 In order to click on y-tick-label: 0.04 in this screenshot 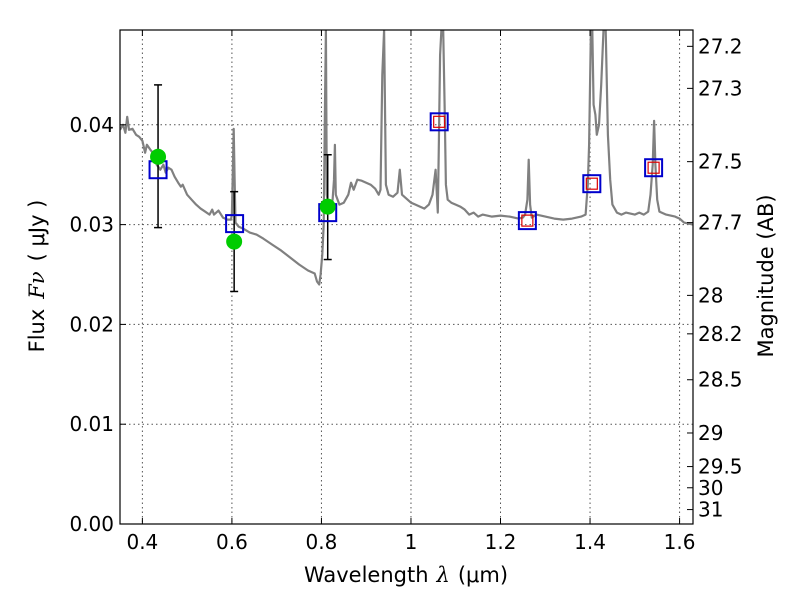, I will do `click(91, 125)`.